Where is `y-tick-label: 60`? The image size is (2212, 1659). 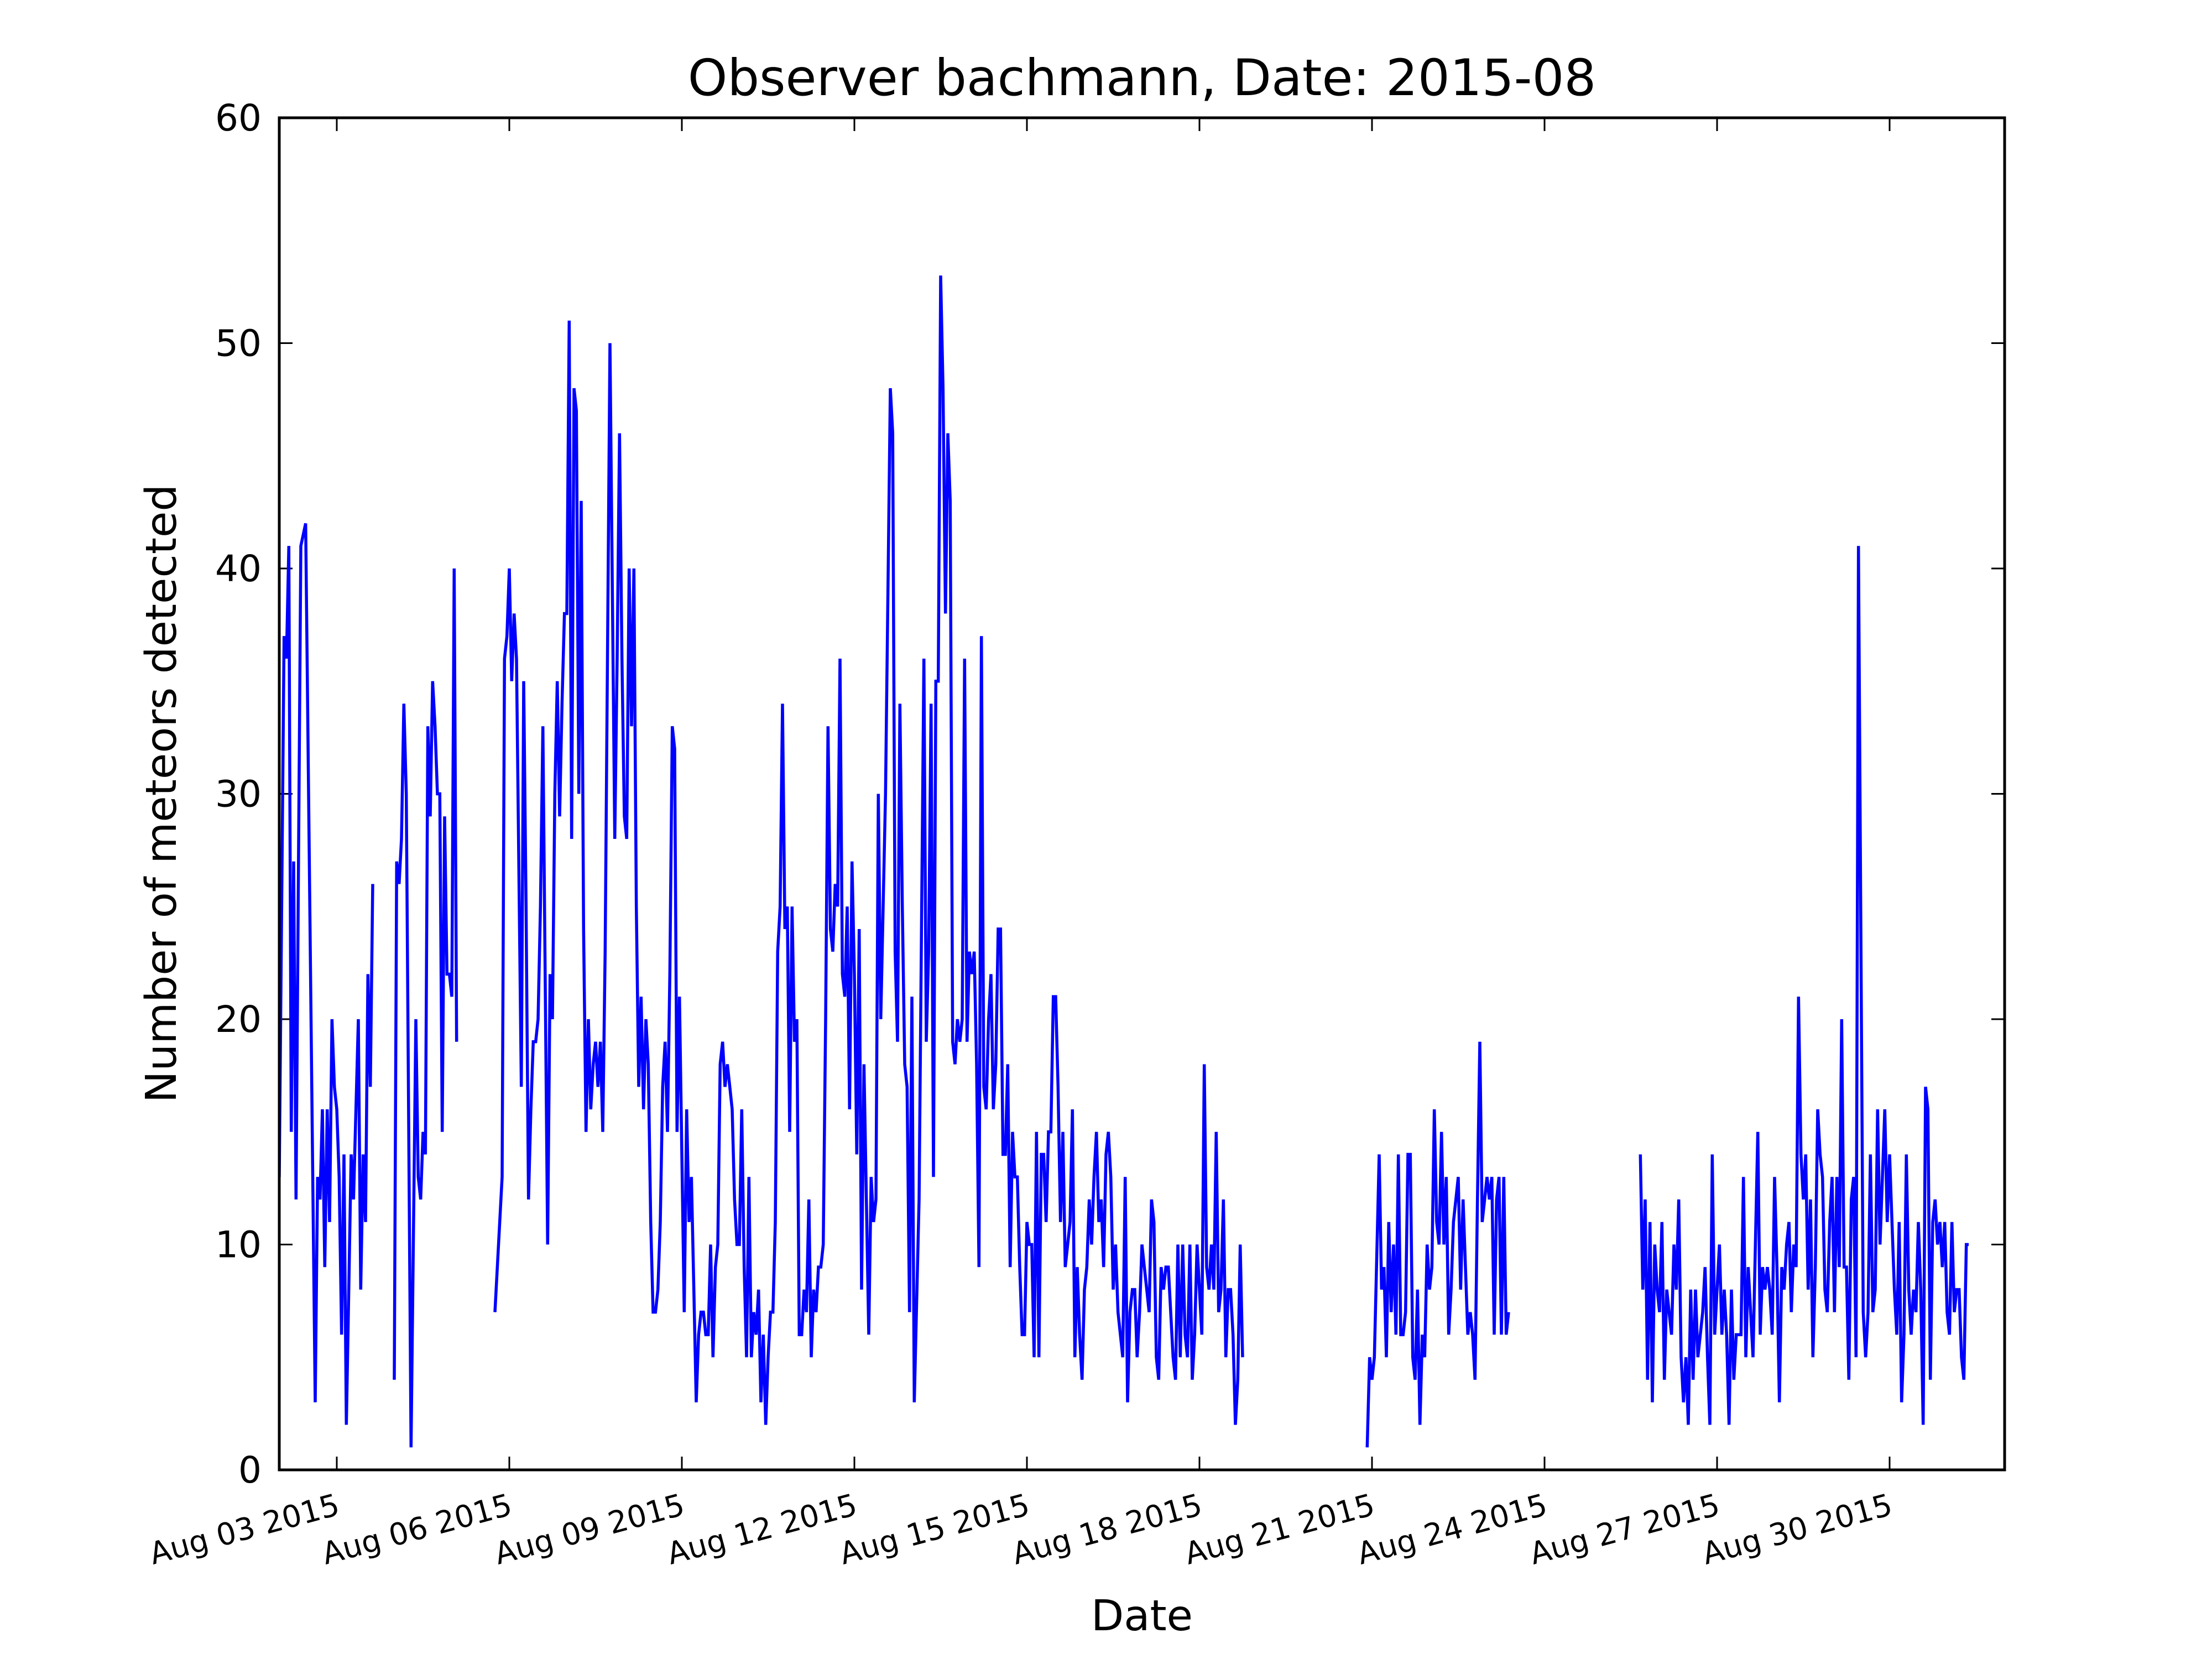
y-tick-label: 60 is located at coordinates (239, 118).